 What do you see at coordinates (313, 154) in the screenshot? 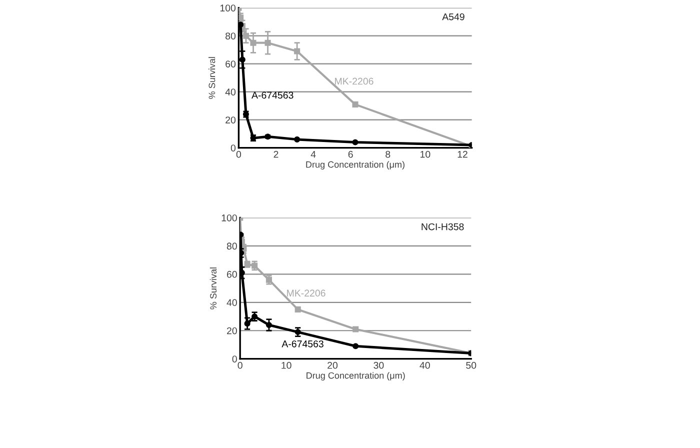
I see `x-tick-label: 4` at bounding box center [313, 154].